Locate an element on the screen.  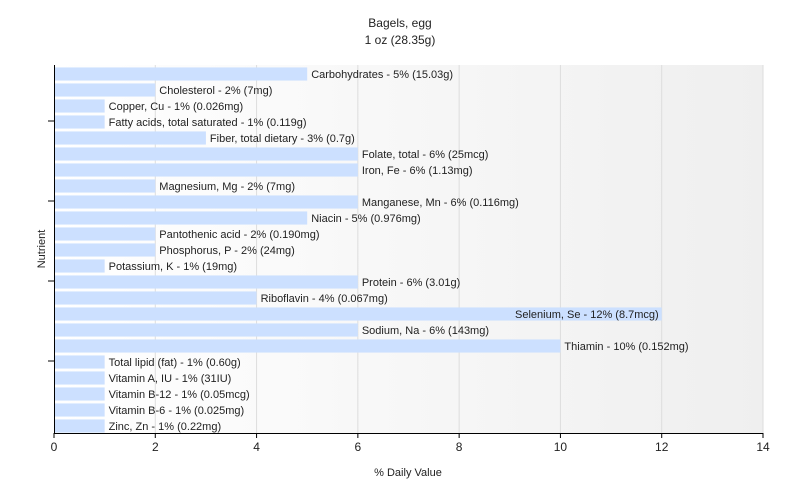
bar-label: Vitamin B-6 - 1% (0.025mg) is located at coordinates (177, 411).